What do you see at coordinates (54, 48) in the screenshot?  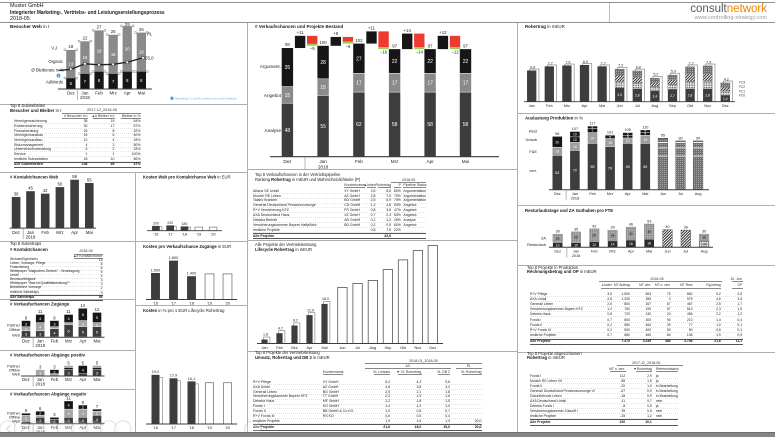 I see `svg-text: V.J` at bounding box center [54, 48].